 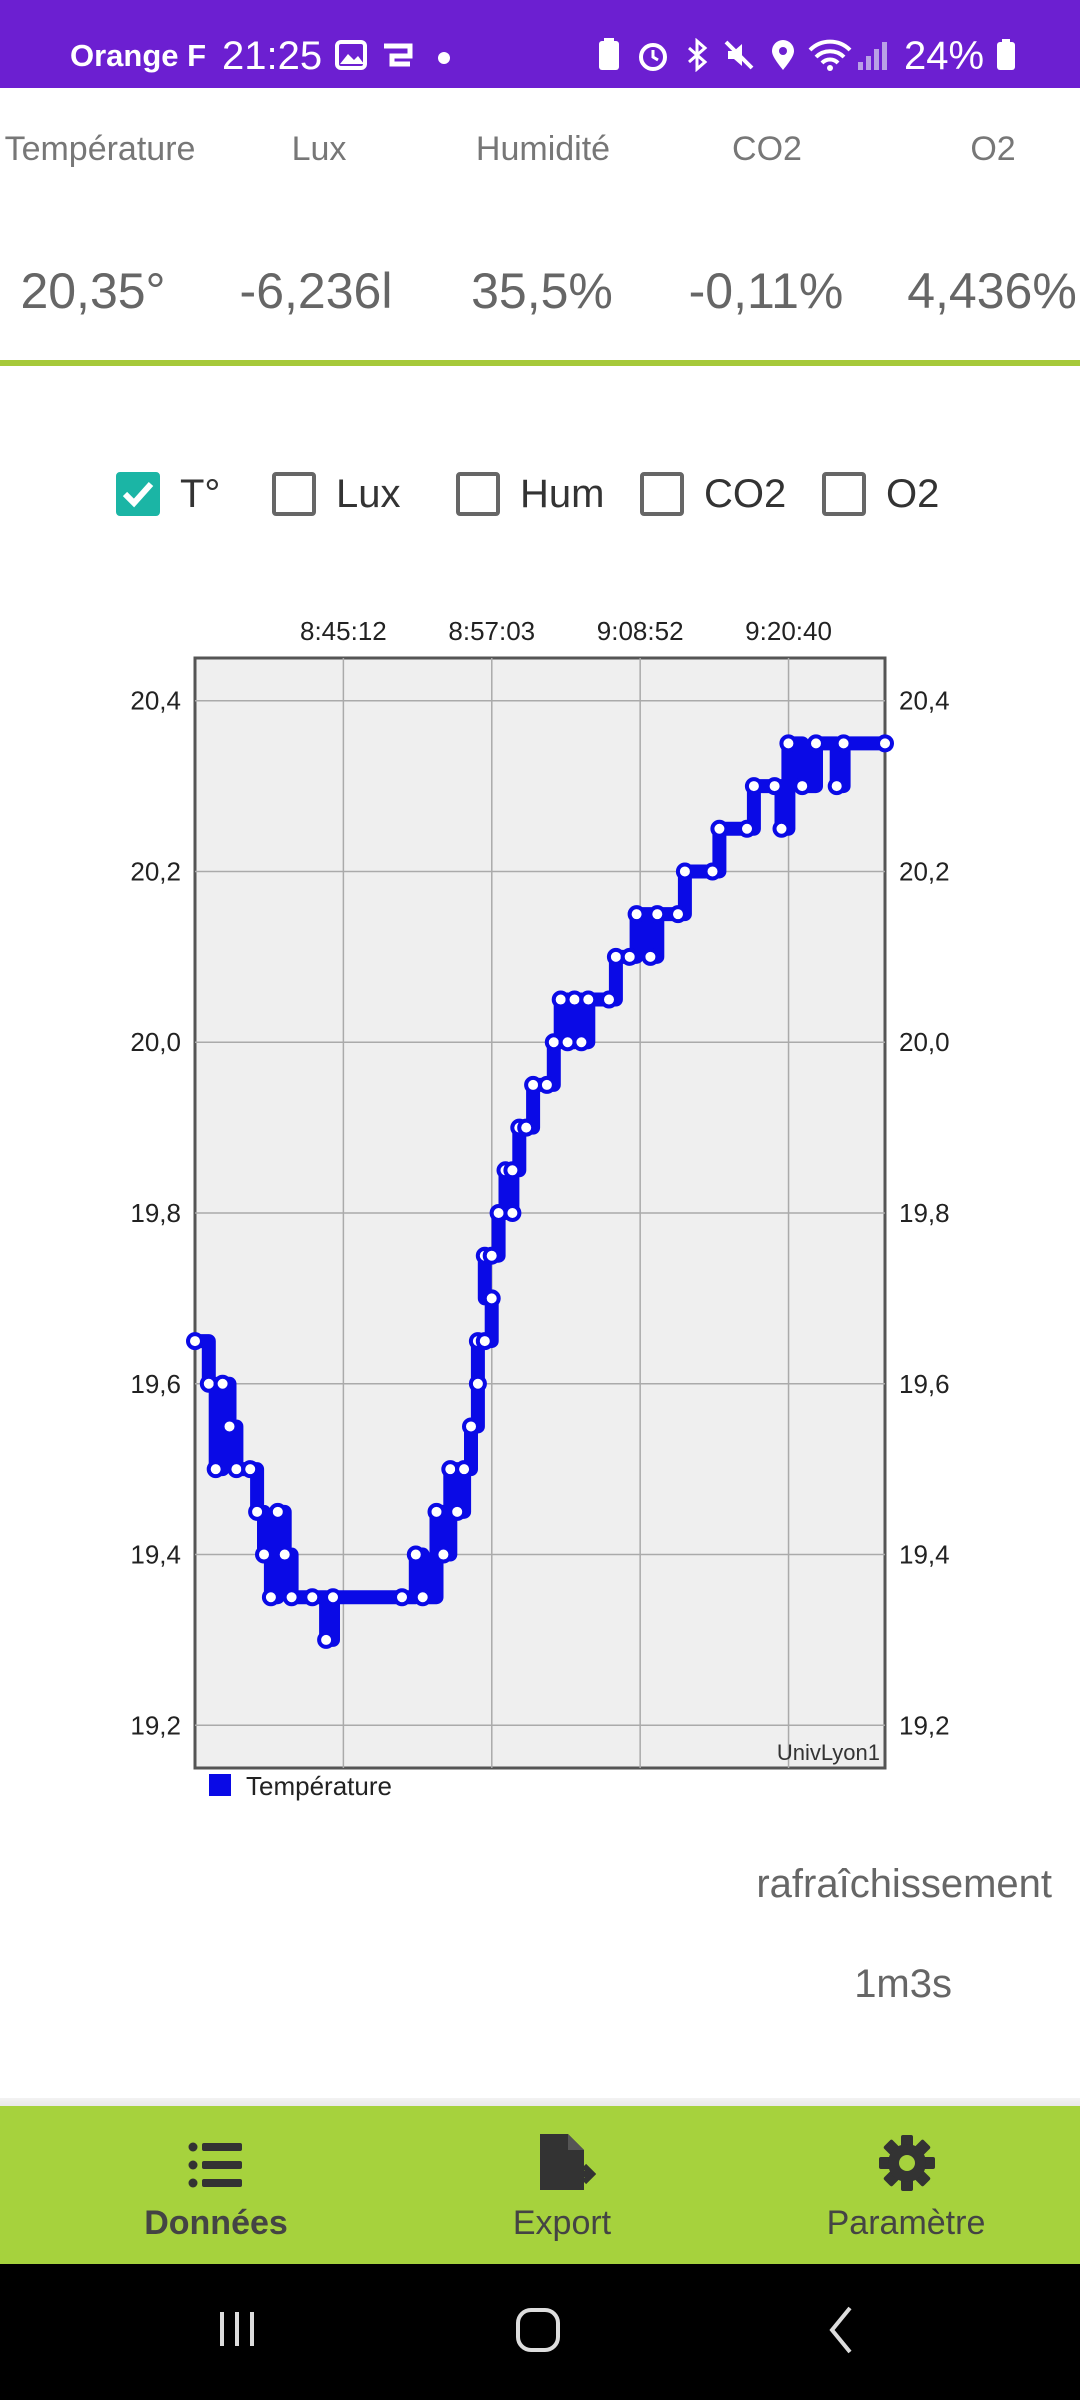 What do you see at coordinates (713, 494) in the screenshot?
I see `checkbox-co2: CO2` at bounding box center [713, 494].